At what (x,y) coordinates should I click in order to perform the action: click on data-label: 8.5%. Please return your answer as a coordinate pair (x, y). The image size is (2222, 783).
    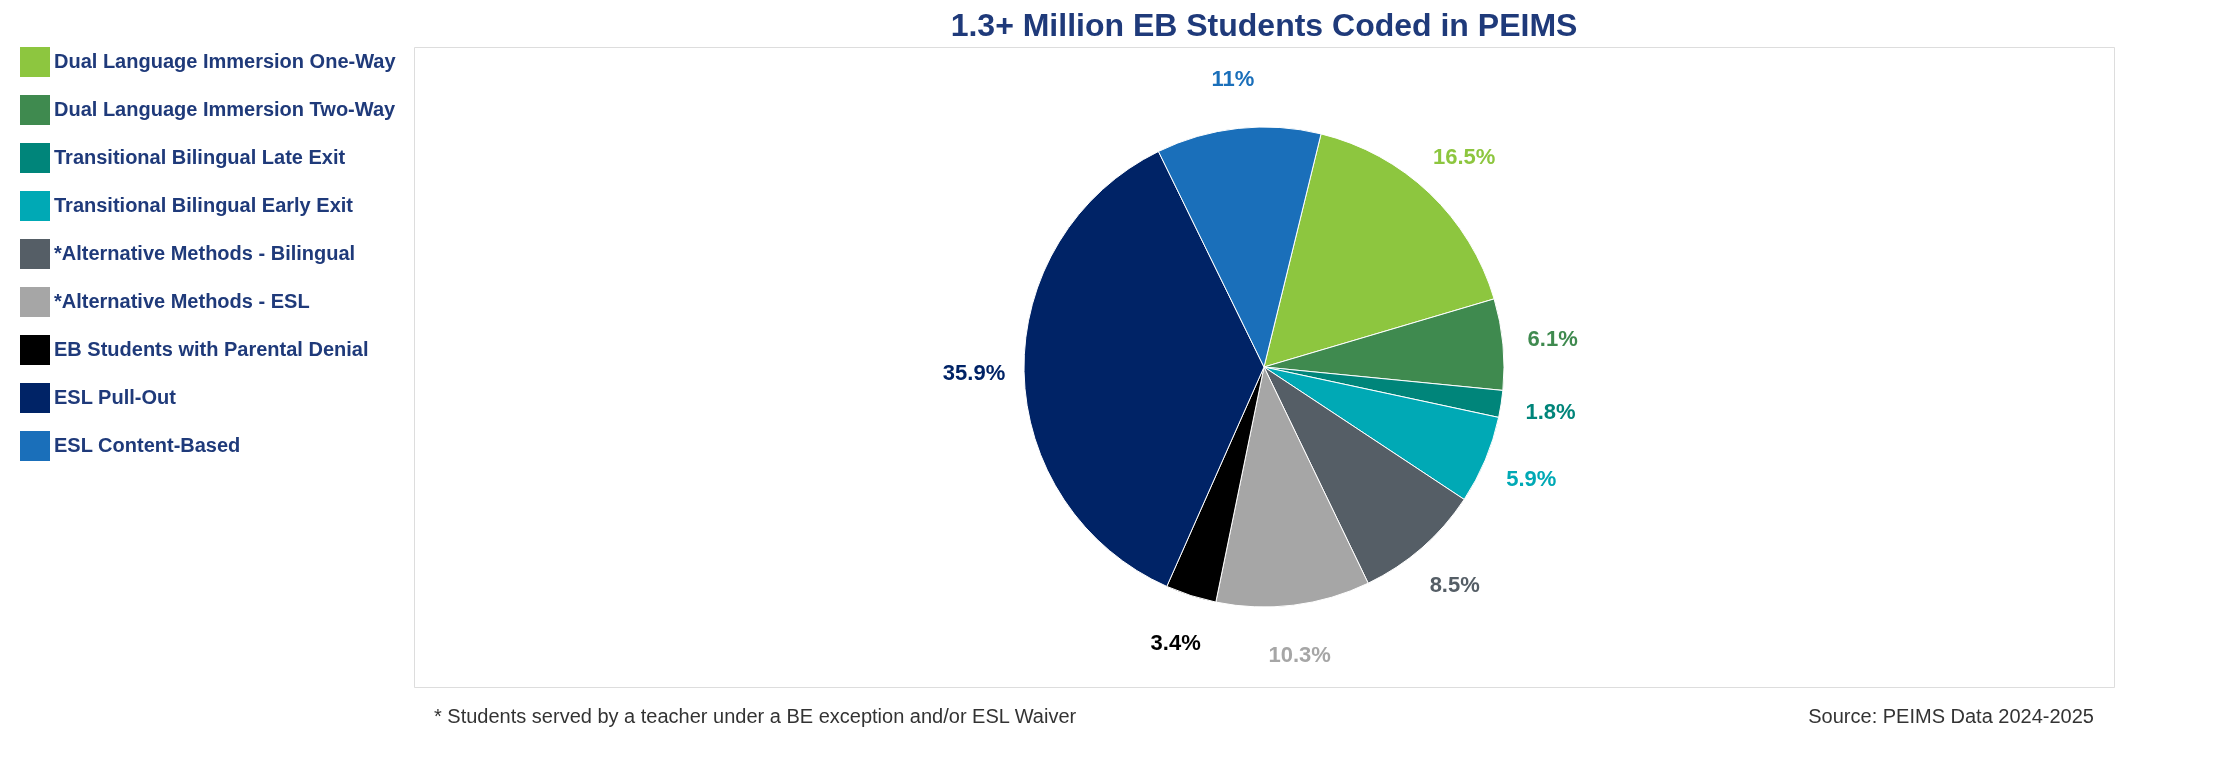
    Looking at the image, I should click on (1454, 585).